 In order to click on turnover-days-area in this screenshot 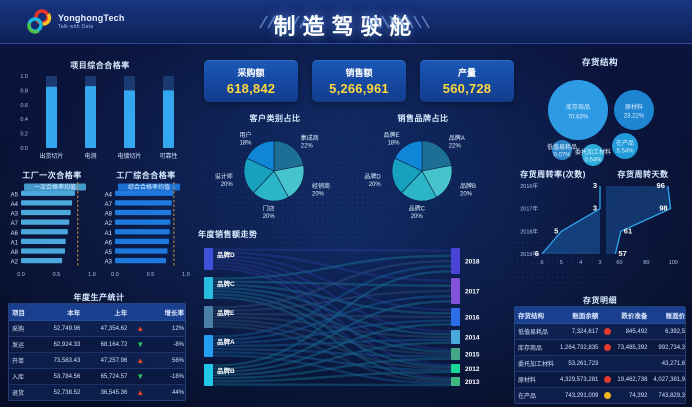, I will do `click(638, 220)`.